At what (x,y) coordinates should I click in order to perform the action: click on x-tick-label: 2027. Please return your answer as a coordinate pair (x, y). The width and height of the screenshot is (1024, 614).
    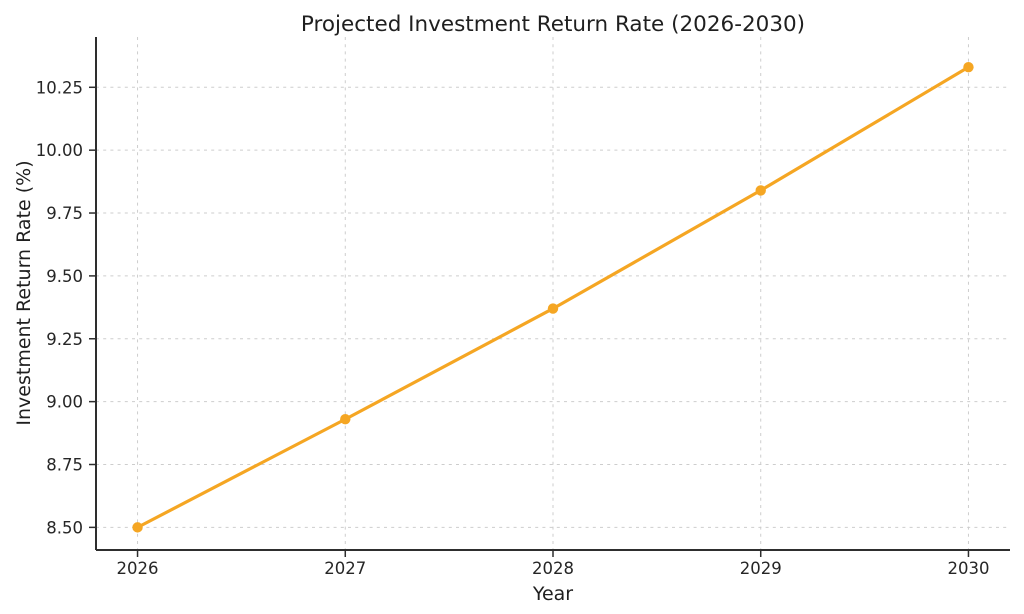
    Looking at the image, I should click on (345, 568).